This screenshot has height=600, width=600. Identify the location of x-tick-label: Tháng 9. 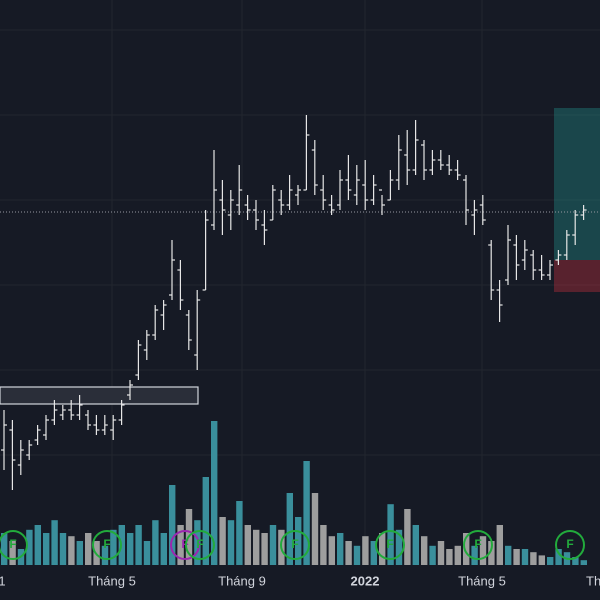
(242, 580).